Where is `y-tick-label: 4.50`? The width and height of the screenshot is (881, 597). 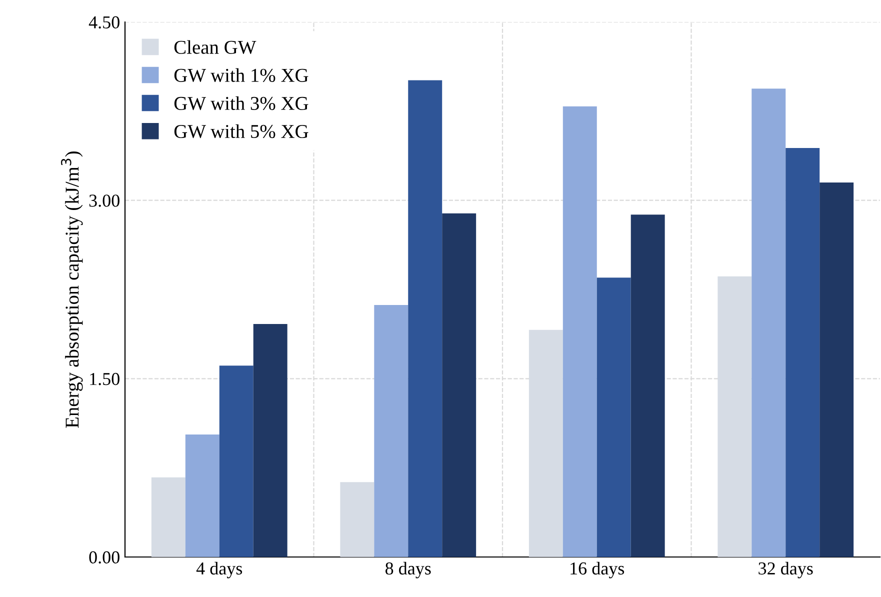 y-tick-label: 4.50 is located at coordinates (104, 22).